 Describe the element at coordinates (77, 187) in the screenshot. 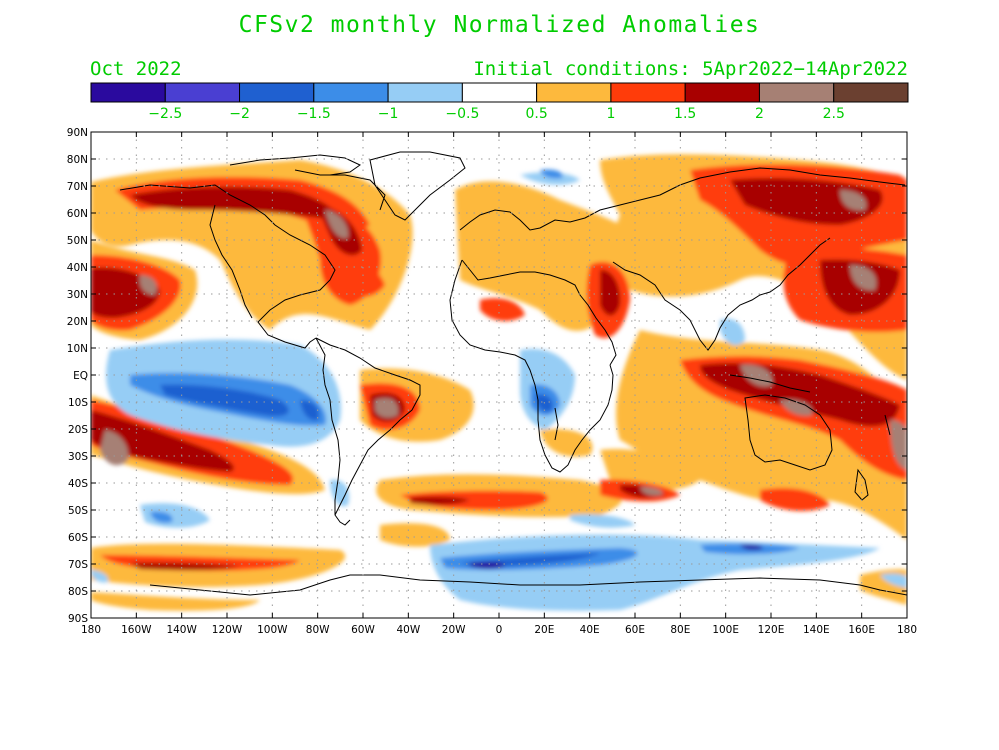

I see `lat-tick-label: 70N` at that location.